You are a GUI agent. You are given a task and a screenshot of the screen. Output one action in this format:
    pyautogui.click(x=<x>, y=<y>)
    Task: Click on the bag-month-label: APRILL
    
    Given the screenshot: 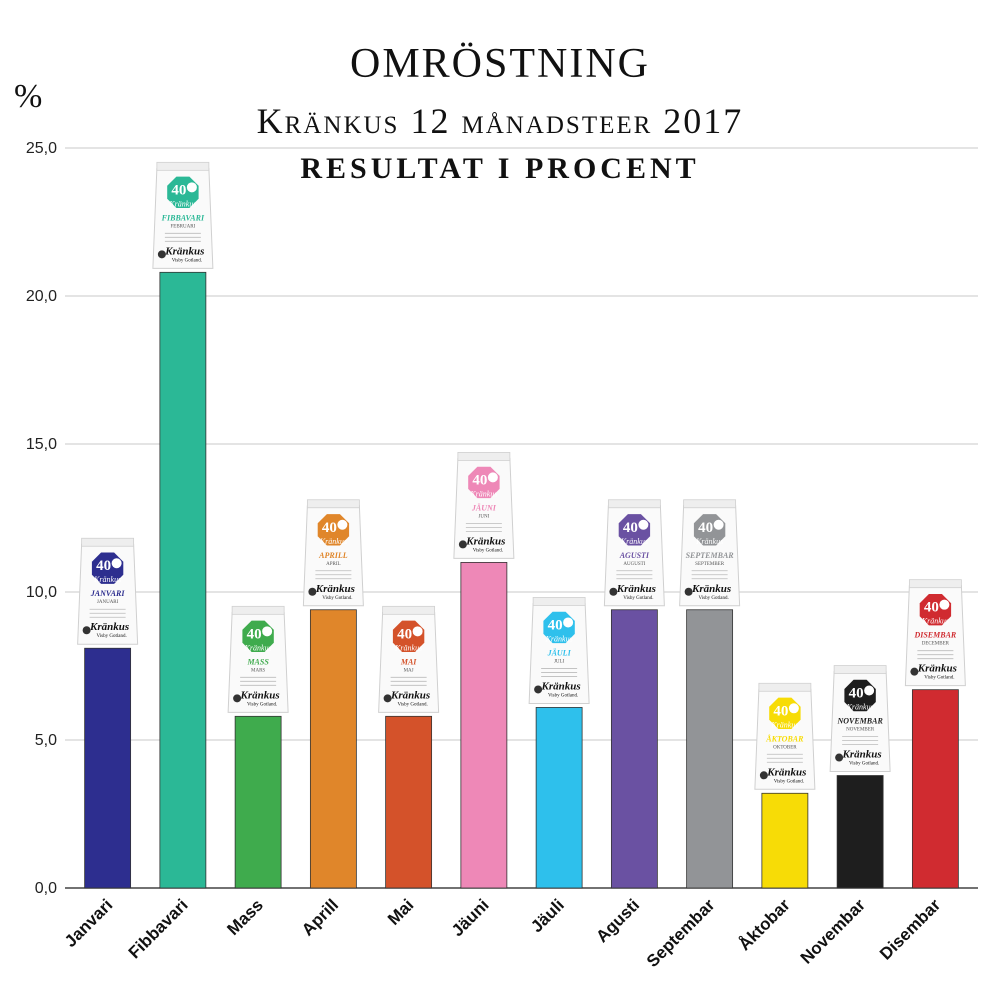 What is the action you would take?
    pyautogui.click(x=333, y=555)
    